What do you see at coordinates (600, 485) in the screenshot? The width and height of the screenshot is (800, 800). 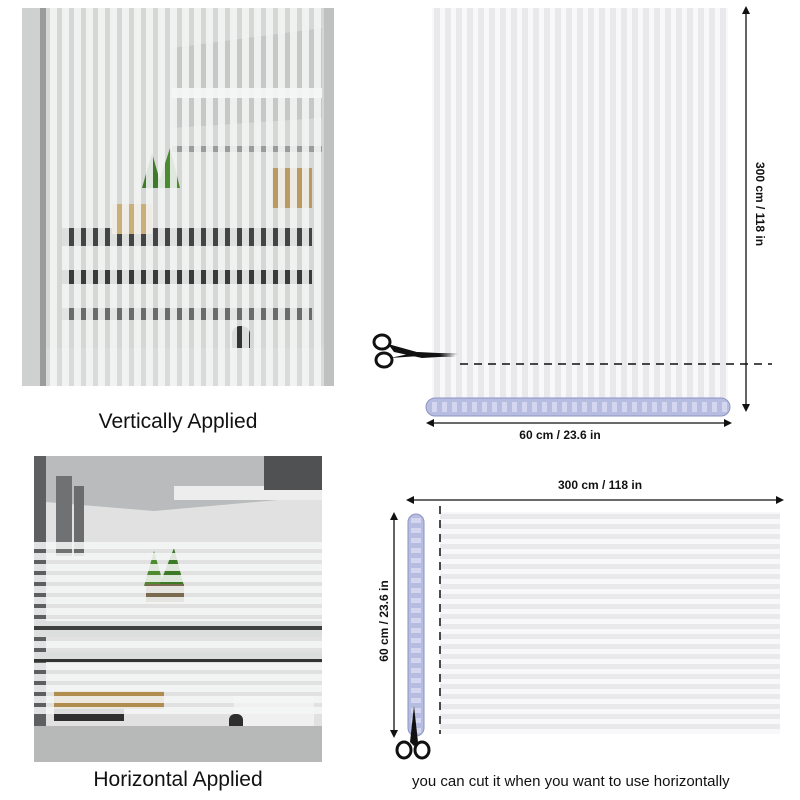 I see `horizontal-length-label: 300 cm / 118 in` at bounding box center [600, 485].